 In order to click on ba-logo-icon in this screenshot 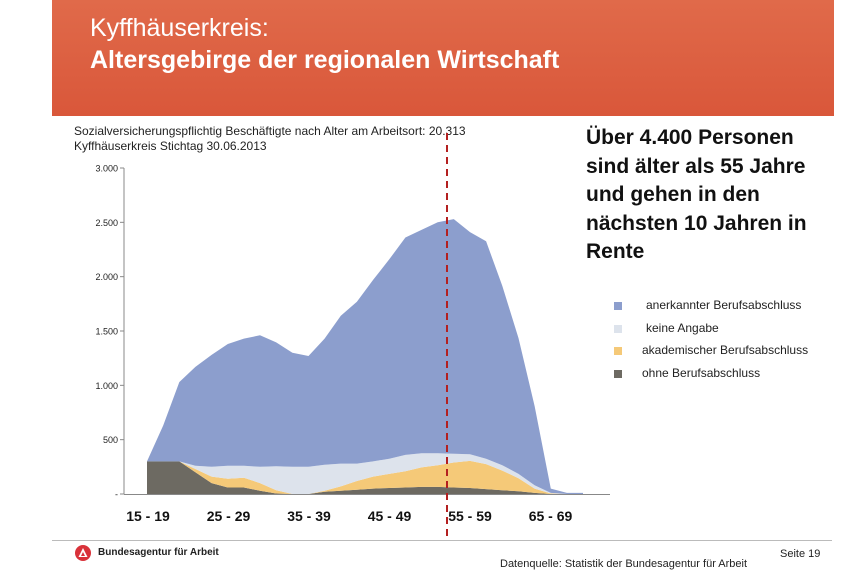, I will do `click(83, 553)`.